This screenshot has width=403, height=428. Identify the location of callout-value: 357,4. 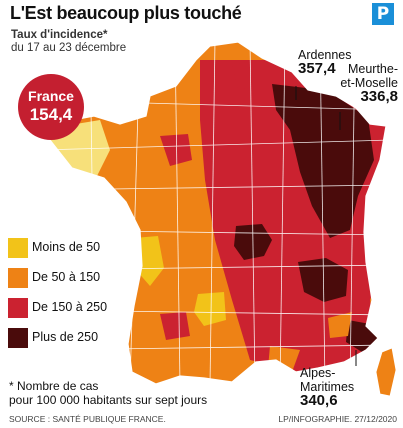
(317, 68).